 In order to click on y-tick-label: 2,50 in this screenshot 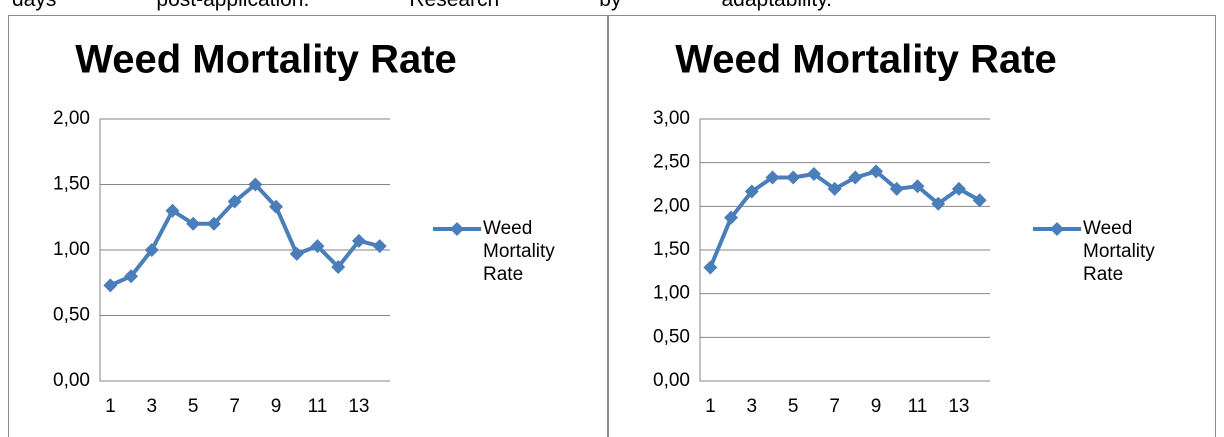, I will do `click(671, 162)`.